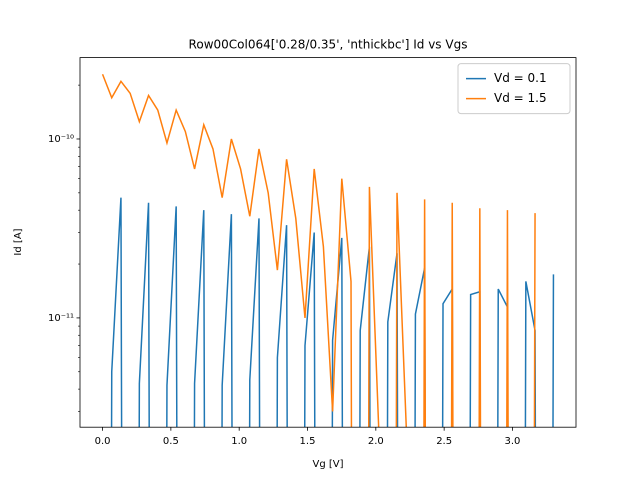 The width and height of the screenshot is (640, 480). Describe the element at coordinates (103, 441) in the screenshot. I see `x-tick-label: 0.0` at that location.